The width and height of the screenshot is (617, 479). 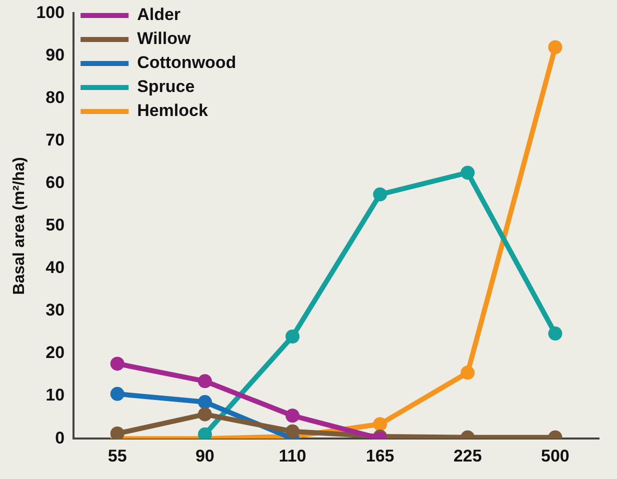 I want to click on y-tick-label: 90, so click(x=55, y=54).